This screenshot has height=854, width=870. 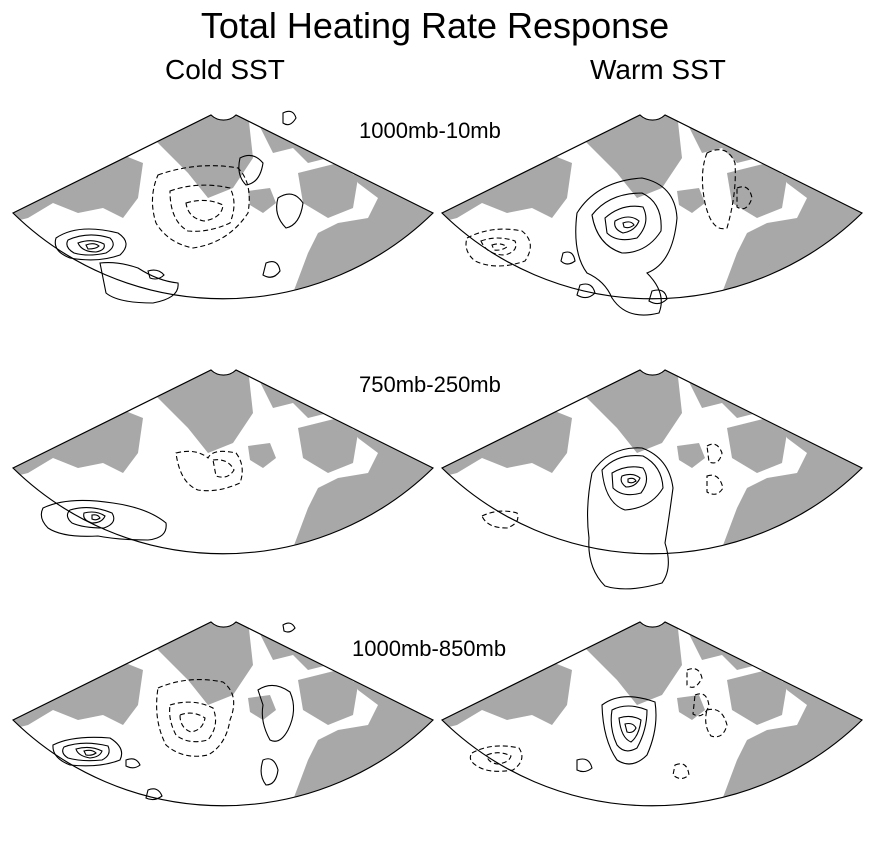 I want to click on map-cold-750-250mb, so click(x=223, y=462).